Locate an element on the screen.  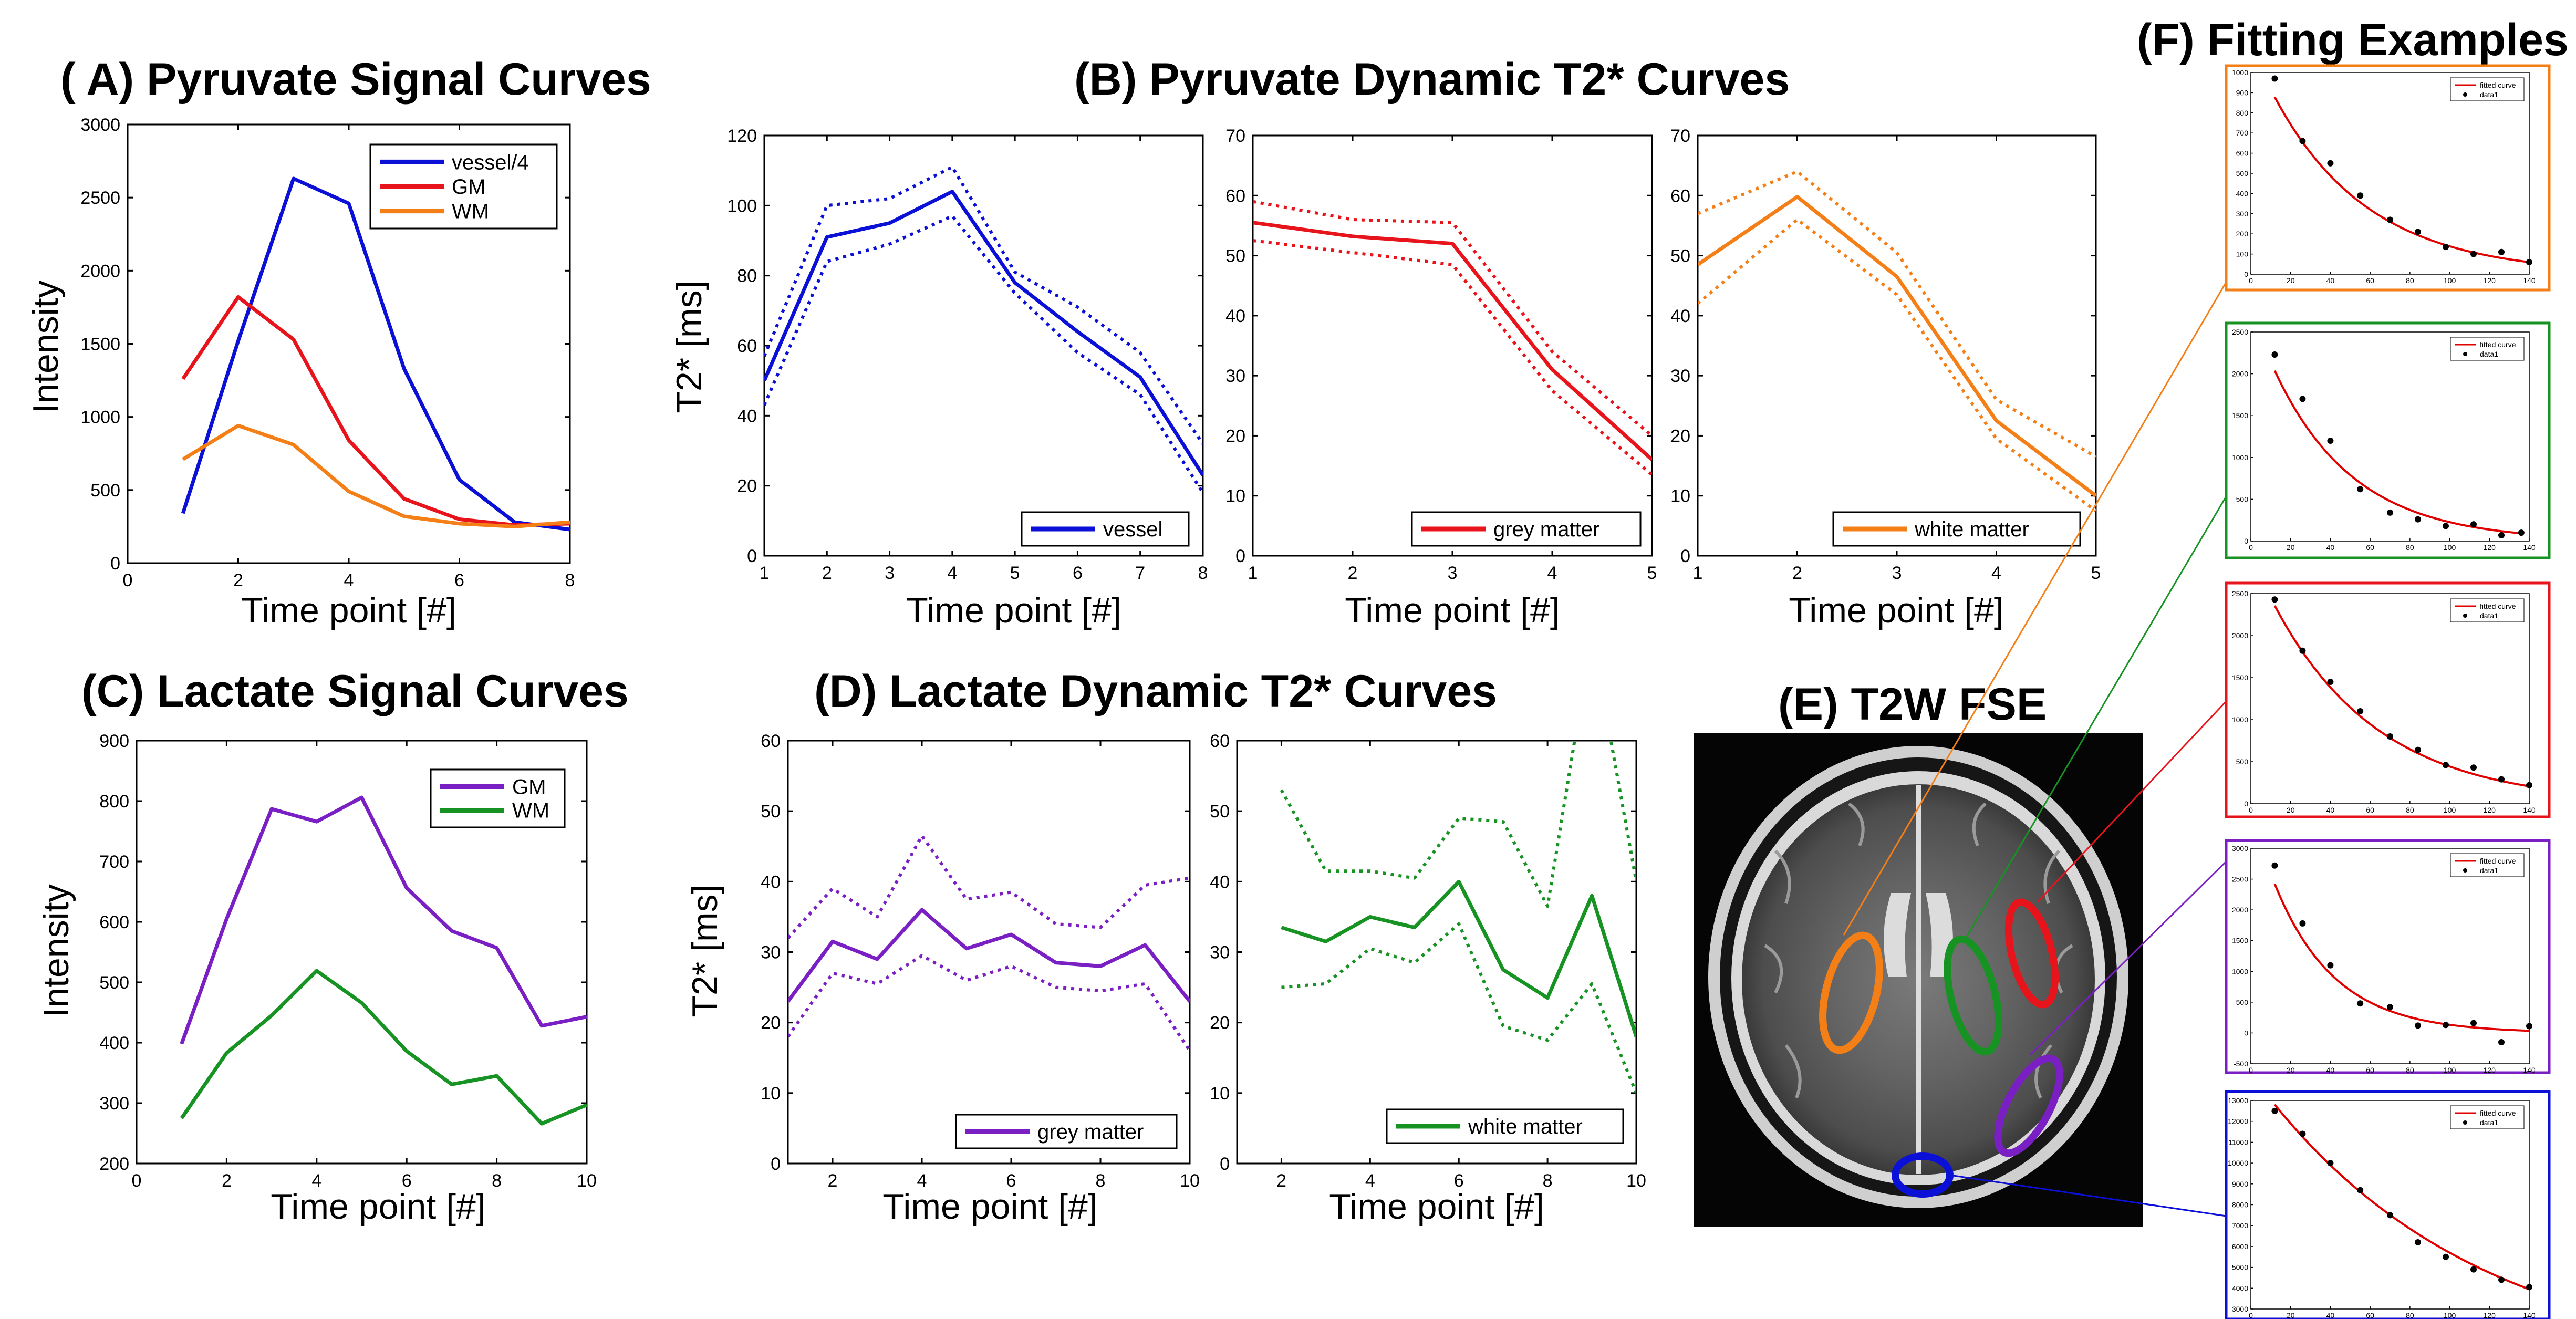
roi-white-matter-orange is located at coordinates (1851, 992).